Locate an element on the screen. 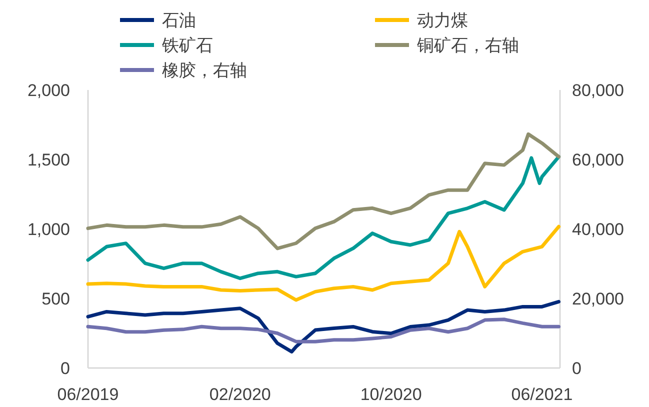 This screenshot has height=407, width=649. y-tick-label: 2,000 is located at coordinates (48, 90).